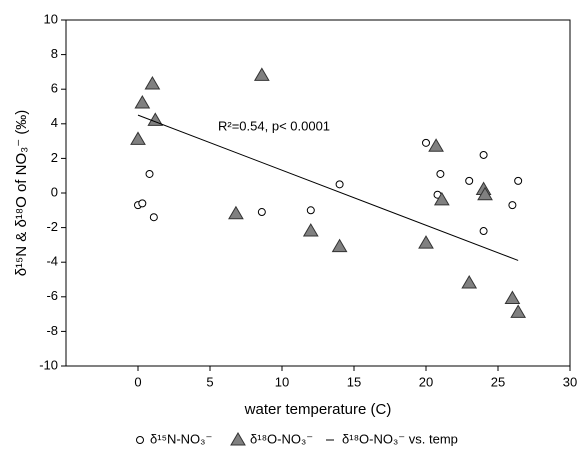 Image resolution: width=580 pixels, height=456 pixels. Describe the element at coordinates (48, 364) in the screenshot. I see `y-tick-label: -10` at that location.